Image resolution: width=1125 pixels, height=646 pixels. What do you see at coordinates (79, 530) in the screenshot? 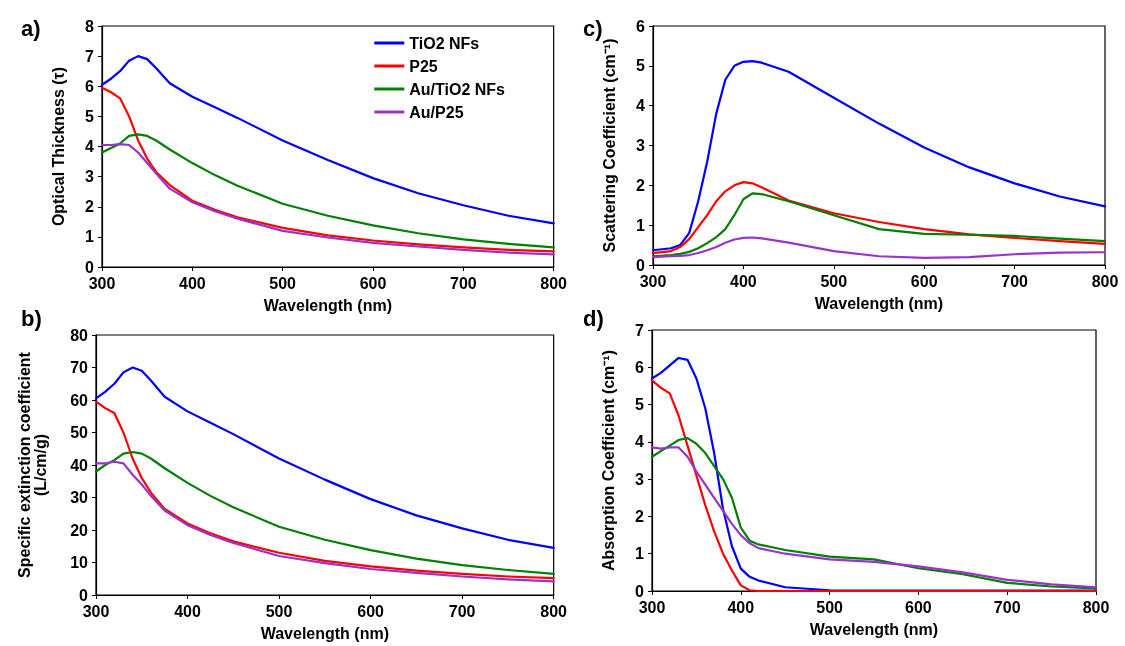
I see `y-tick-label: 20` at bounding box center [79, 530].